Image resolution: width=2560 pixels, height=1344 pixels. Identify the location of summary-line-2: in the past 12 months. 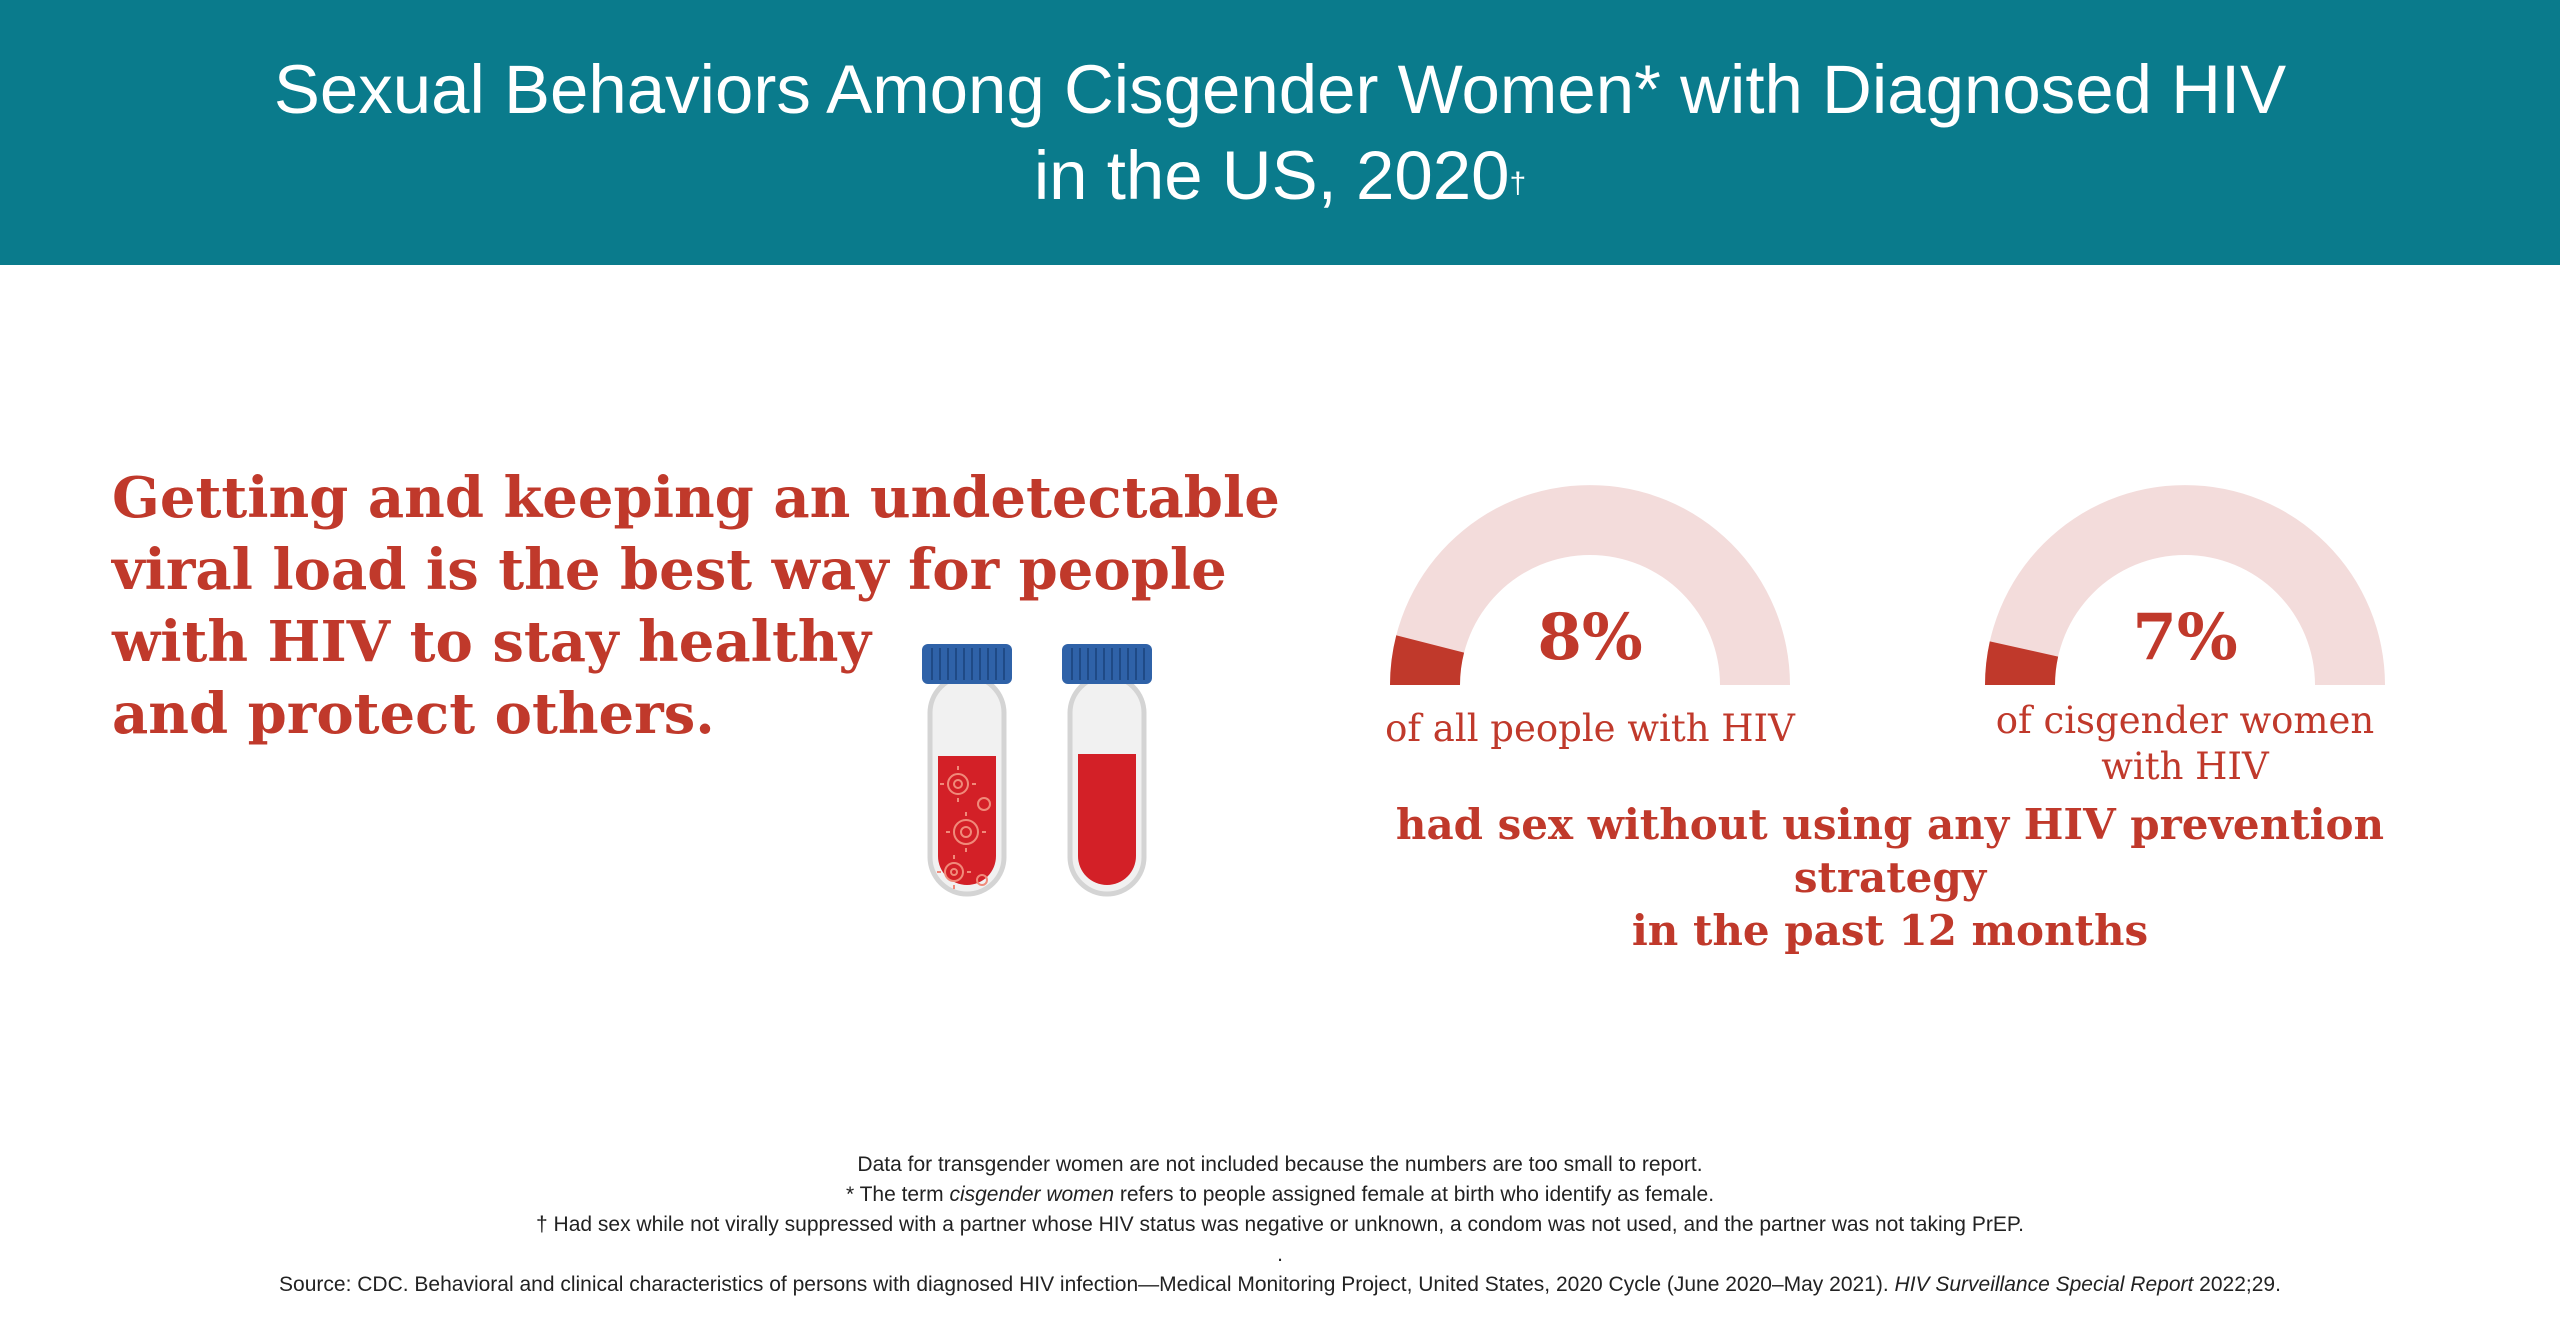
(1890, 930).